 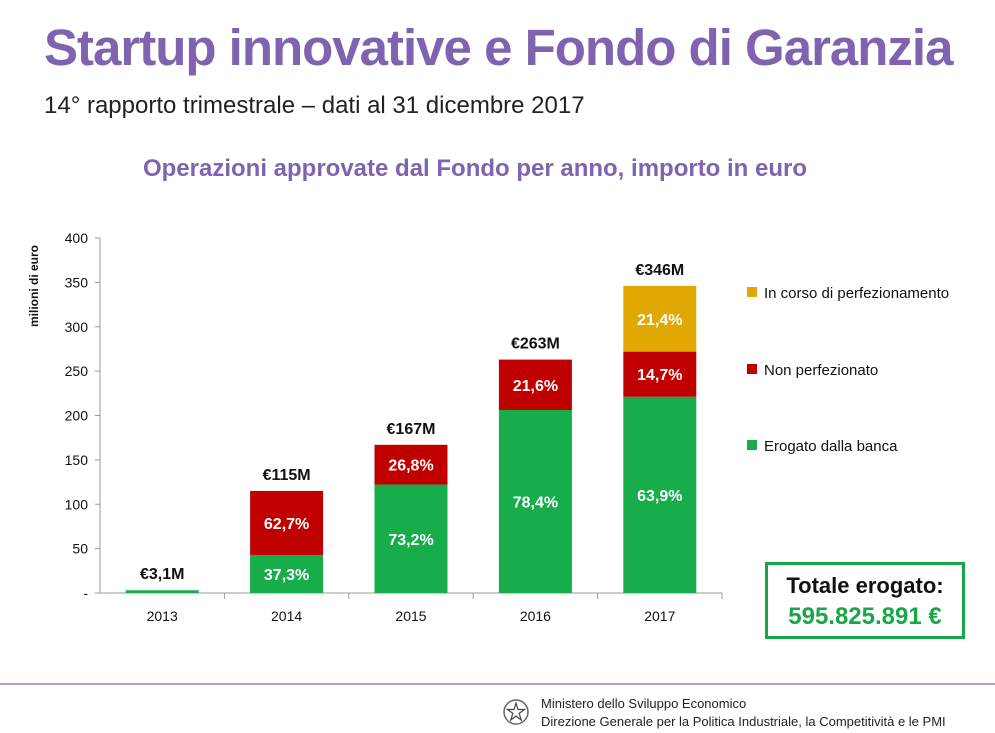 I want to click on bar-segment-label: 62,7%, so click(x=286, y=524).